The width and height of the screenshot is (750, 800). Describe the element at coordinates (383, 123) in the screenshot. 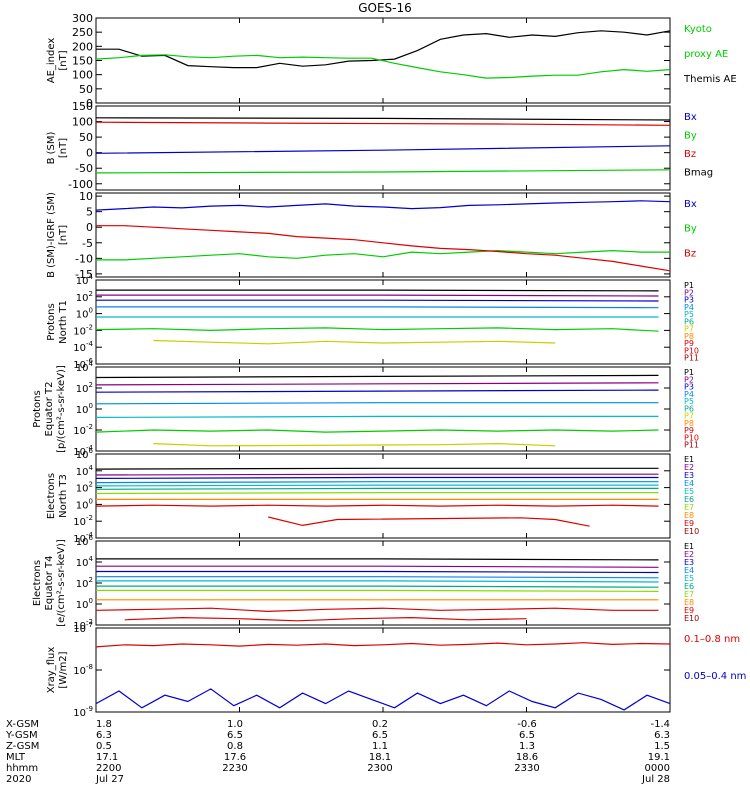

I see `series-bz` at that location.